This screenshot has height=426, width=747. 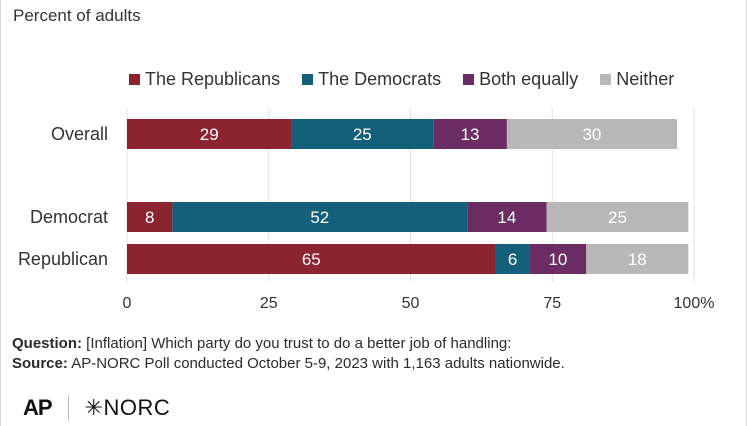 I want to click on bar-value-label: 13, so click(x=470, y=134).